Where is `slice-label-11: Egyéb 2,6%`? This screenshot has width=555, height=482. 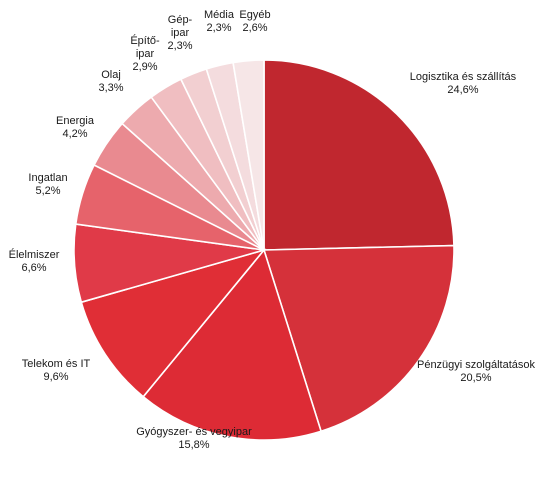 slice-label-11: Egyéb 2,6% is located at coordinates (254, 21).